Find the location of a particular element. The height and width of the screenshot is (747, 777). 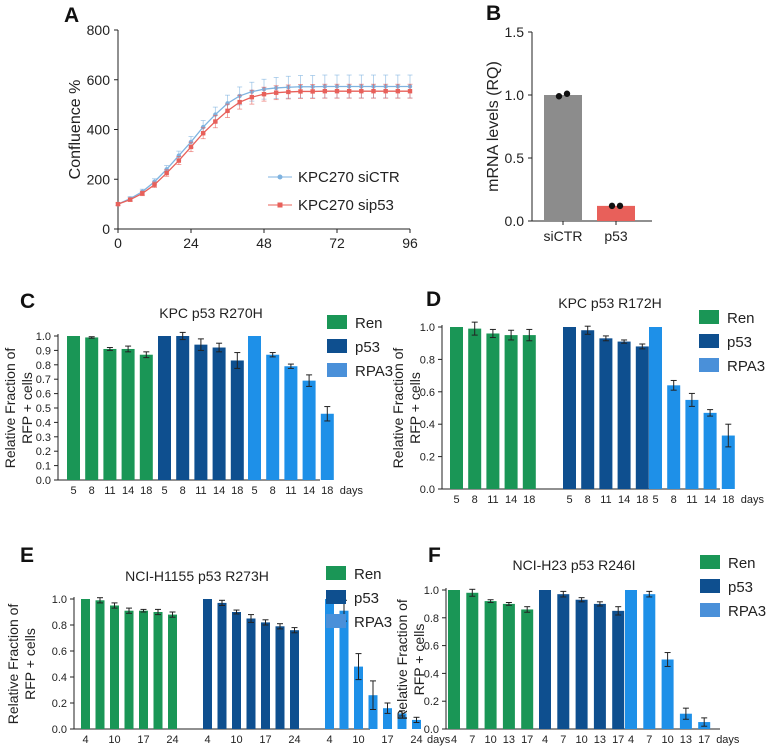

replicate-dot is located at coordinates (567, 93).